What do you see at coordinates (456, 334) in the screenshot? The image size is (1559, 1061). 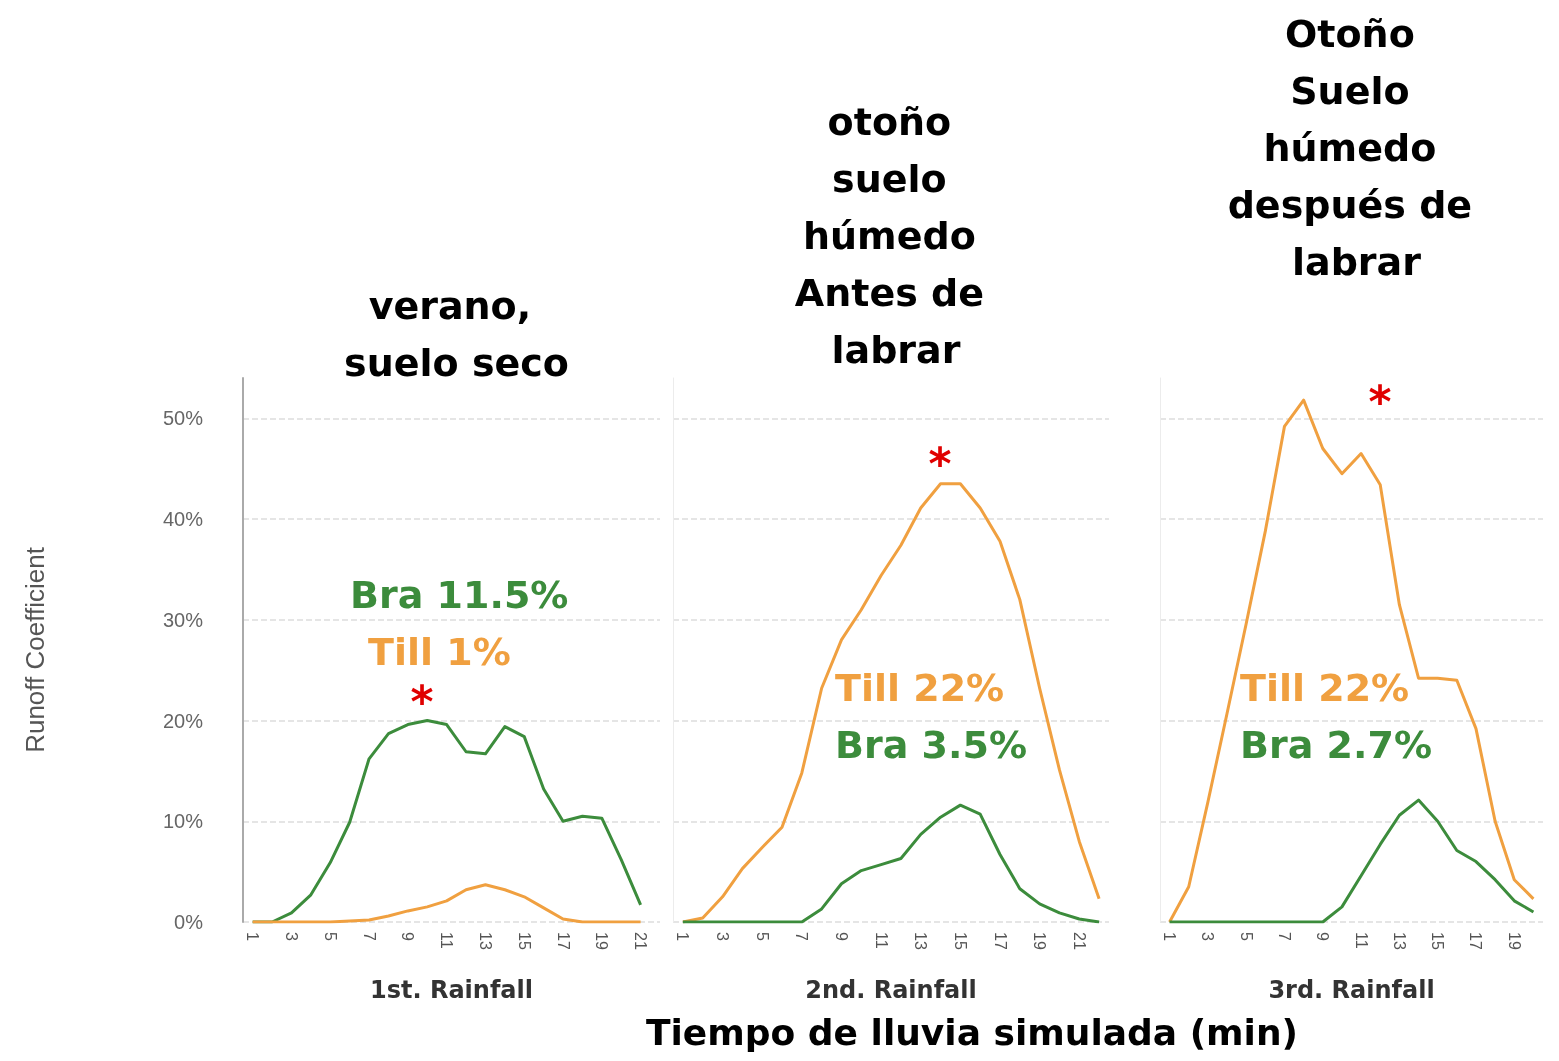 I see `chart-title: verano, suelo seco` at bounding box center [456, 334].